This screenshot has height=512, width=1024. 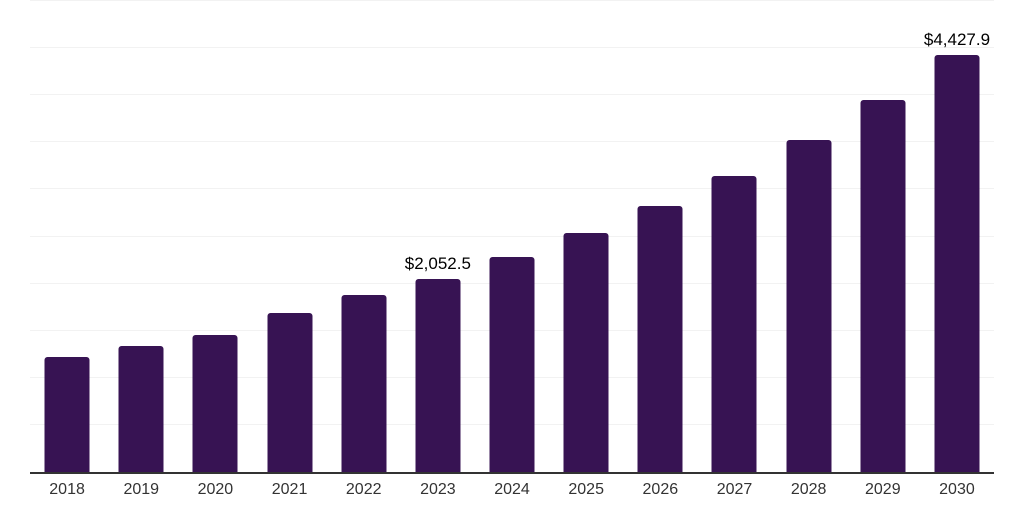 I want to click on bar-2021, so click(x=290, y=392).